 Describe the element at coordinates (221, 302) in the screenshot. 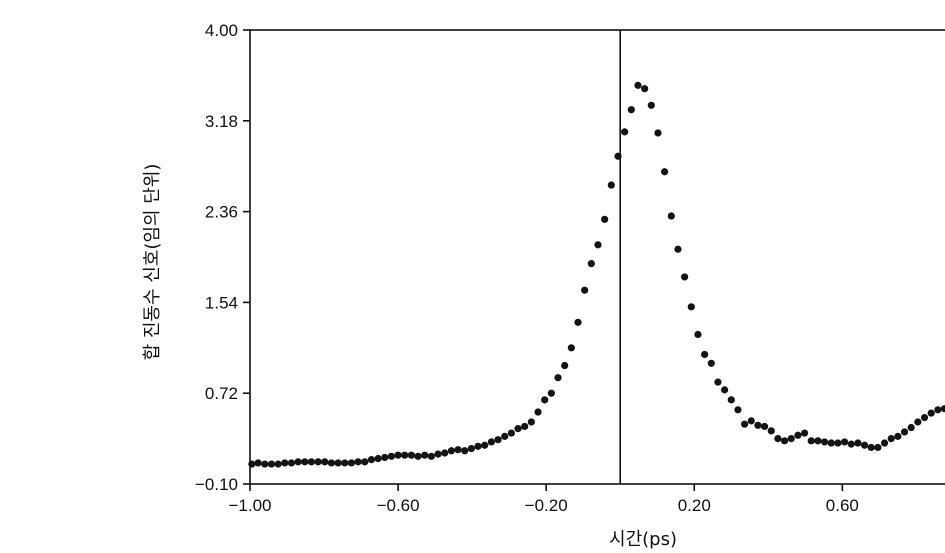

I see `y-tick-label: 1.54` at that location.